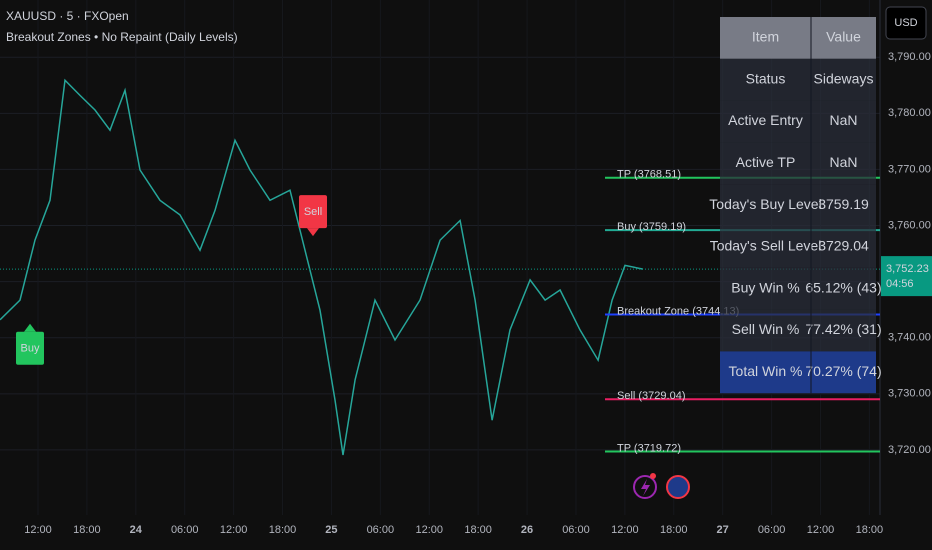 This screenshot has width=932, height=550. What do you see at coordinates (798, 38) in the screenshot?
I see `table-header-bg` at bounding box center [798, 38].